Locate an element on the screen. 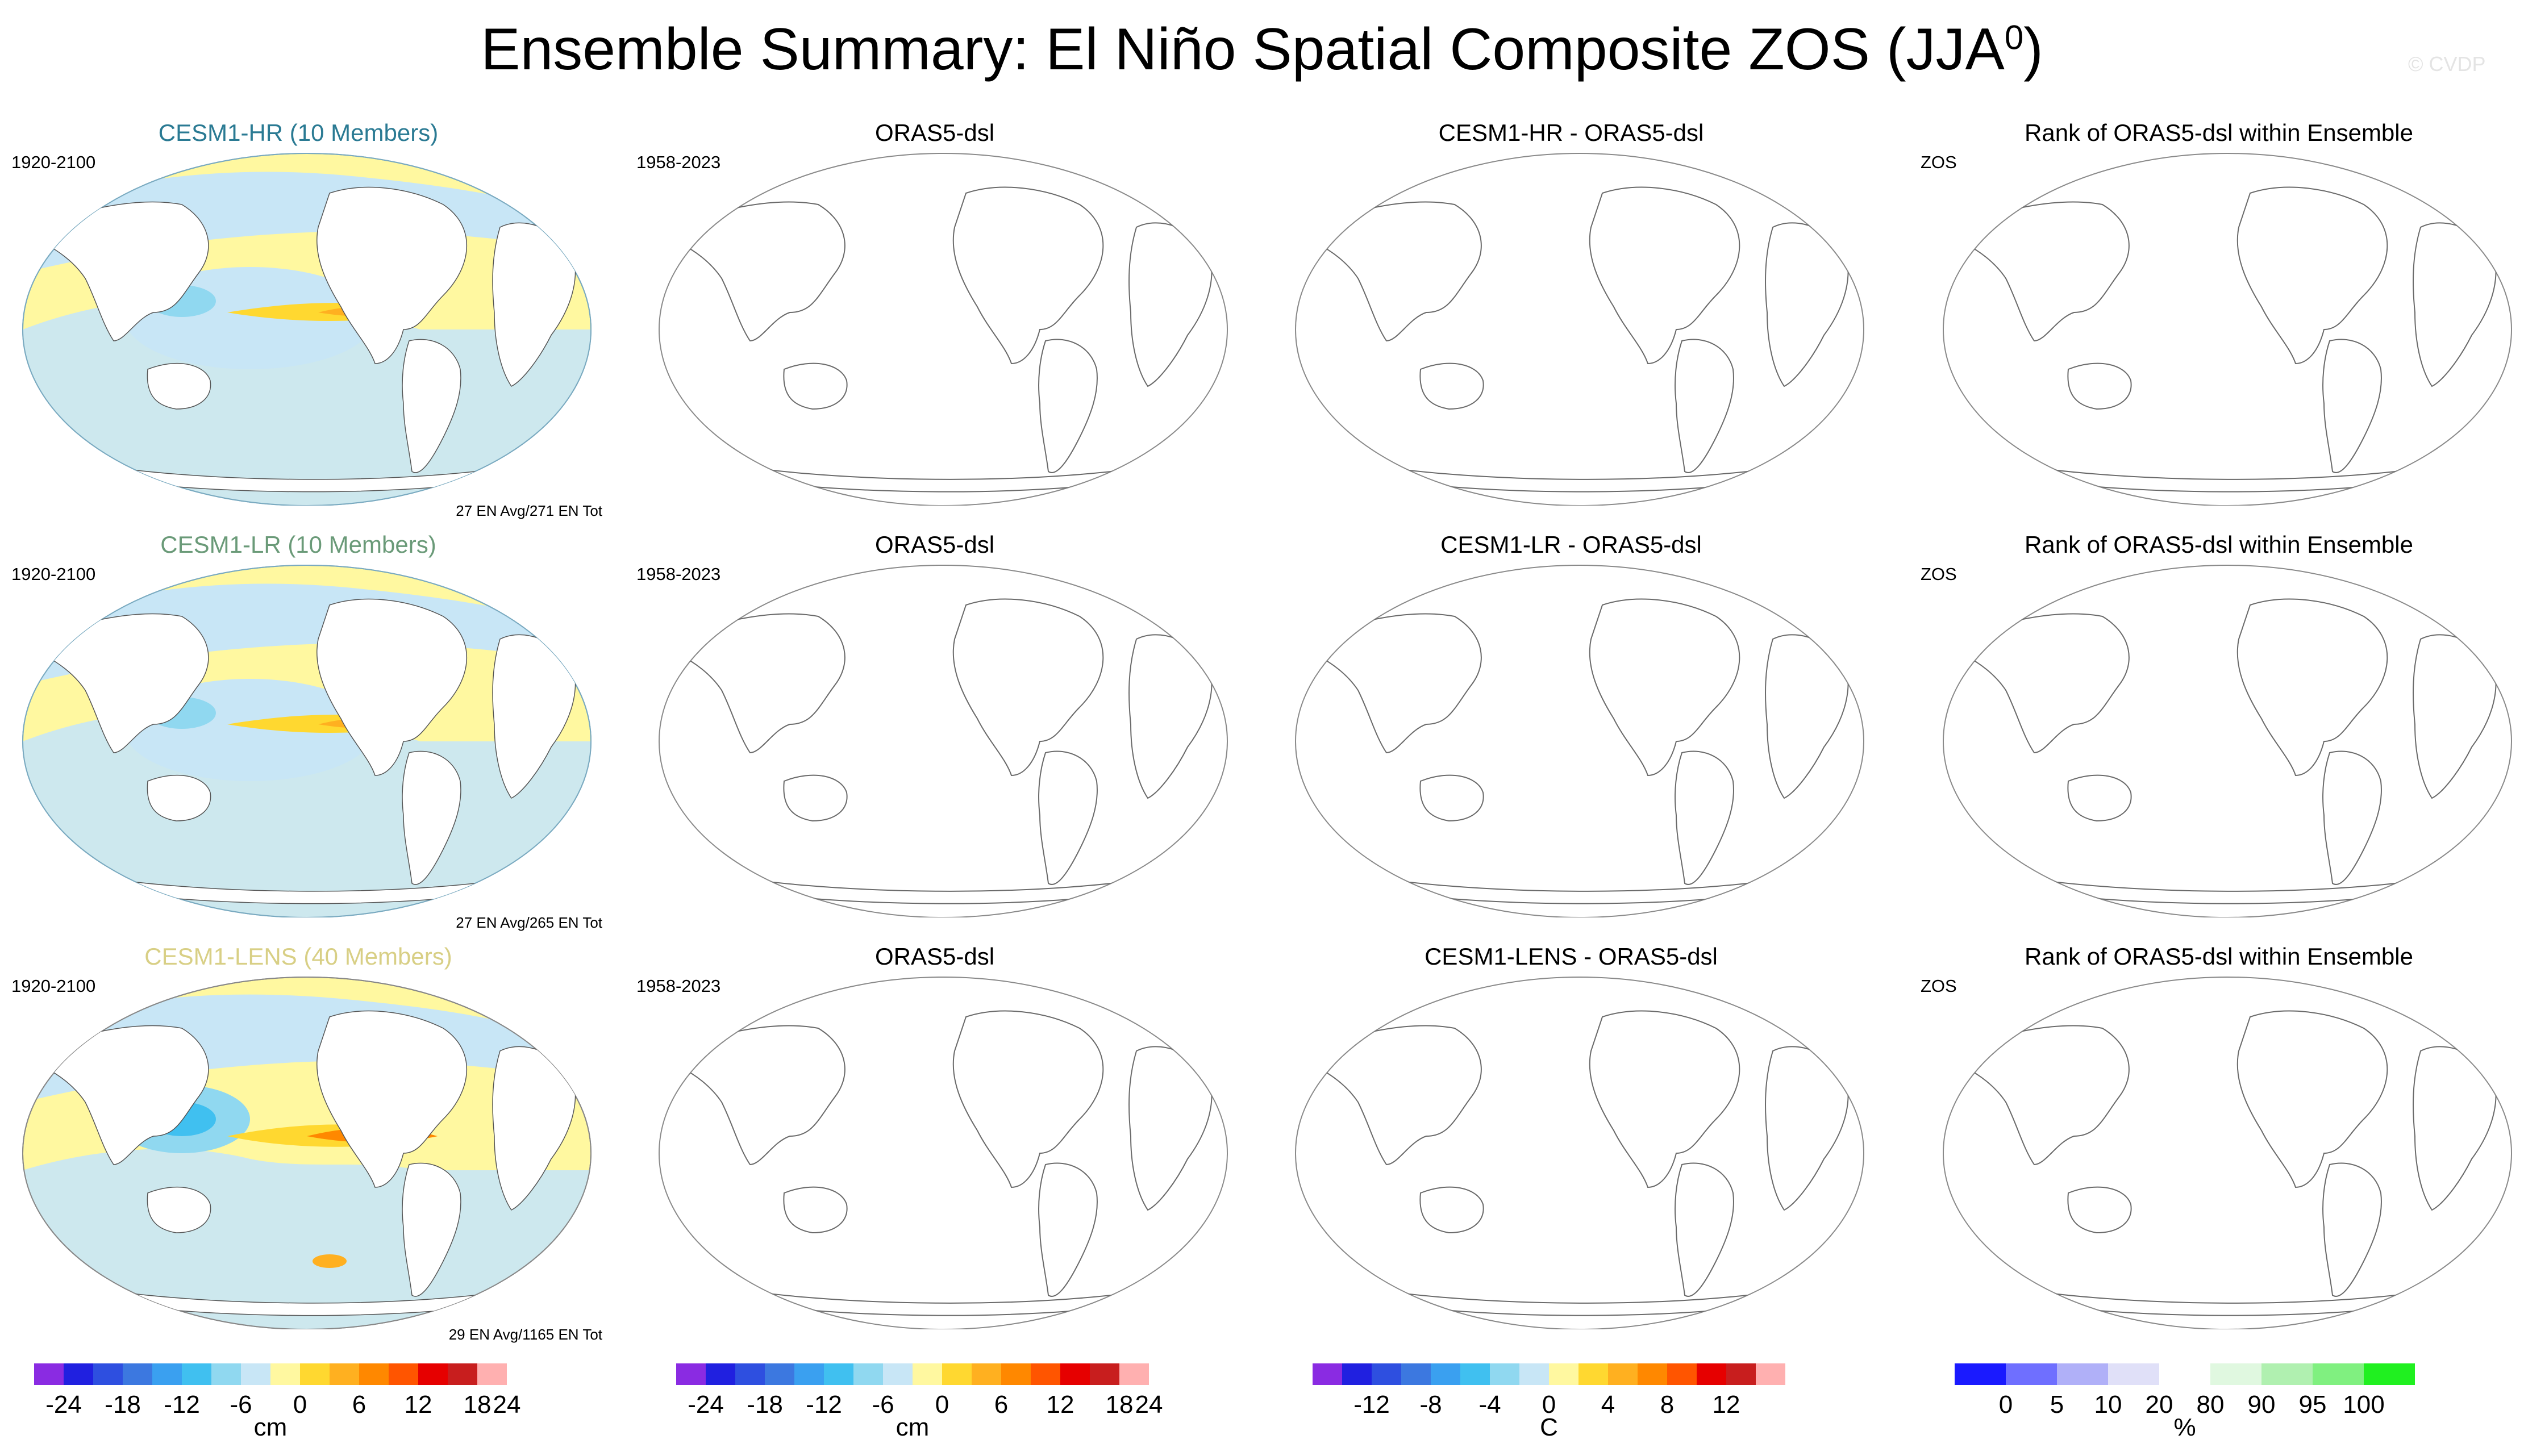  panel-title: CESM1-HR - ORAS5-dsl is located at coordinates (1571, 132).